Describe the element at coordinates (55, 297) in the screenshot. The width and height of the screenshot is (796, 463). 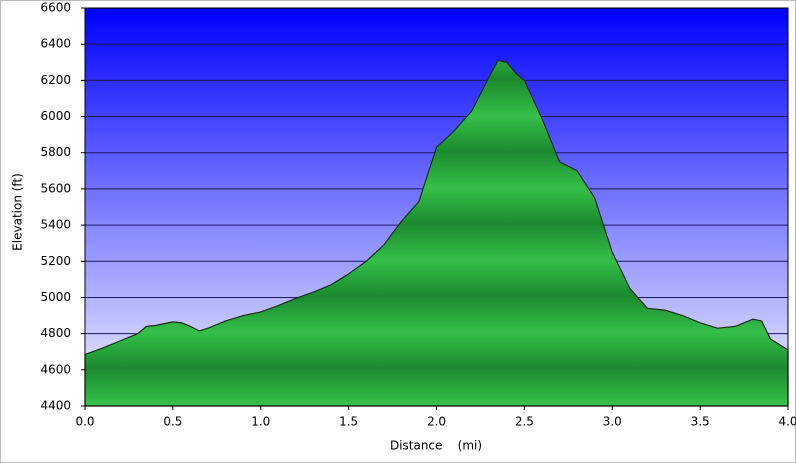
I see `y-tick-label: 5000` at that location.